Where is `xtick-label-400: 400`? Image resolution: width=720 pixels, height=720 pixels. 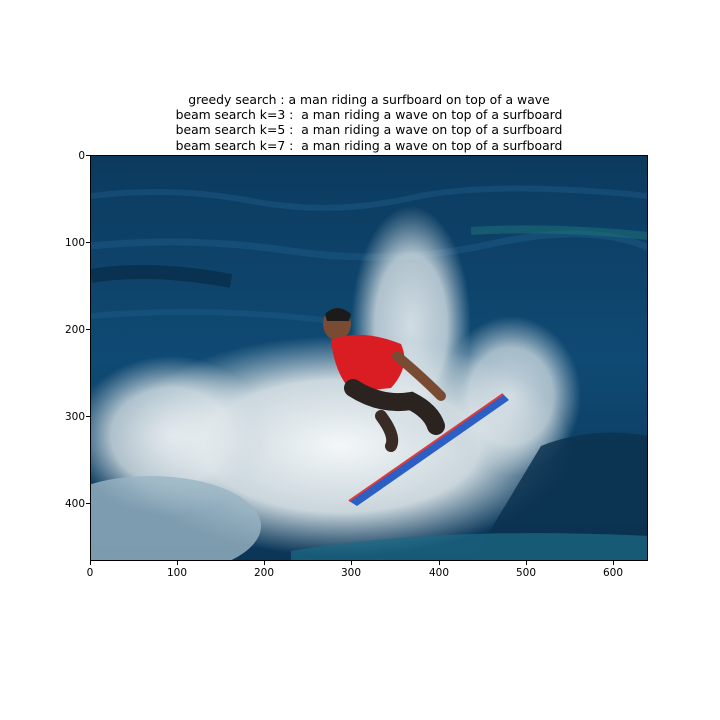 xtick-label-400: 400 is located at coordinates (439, 573).